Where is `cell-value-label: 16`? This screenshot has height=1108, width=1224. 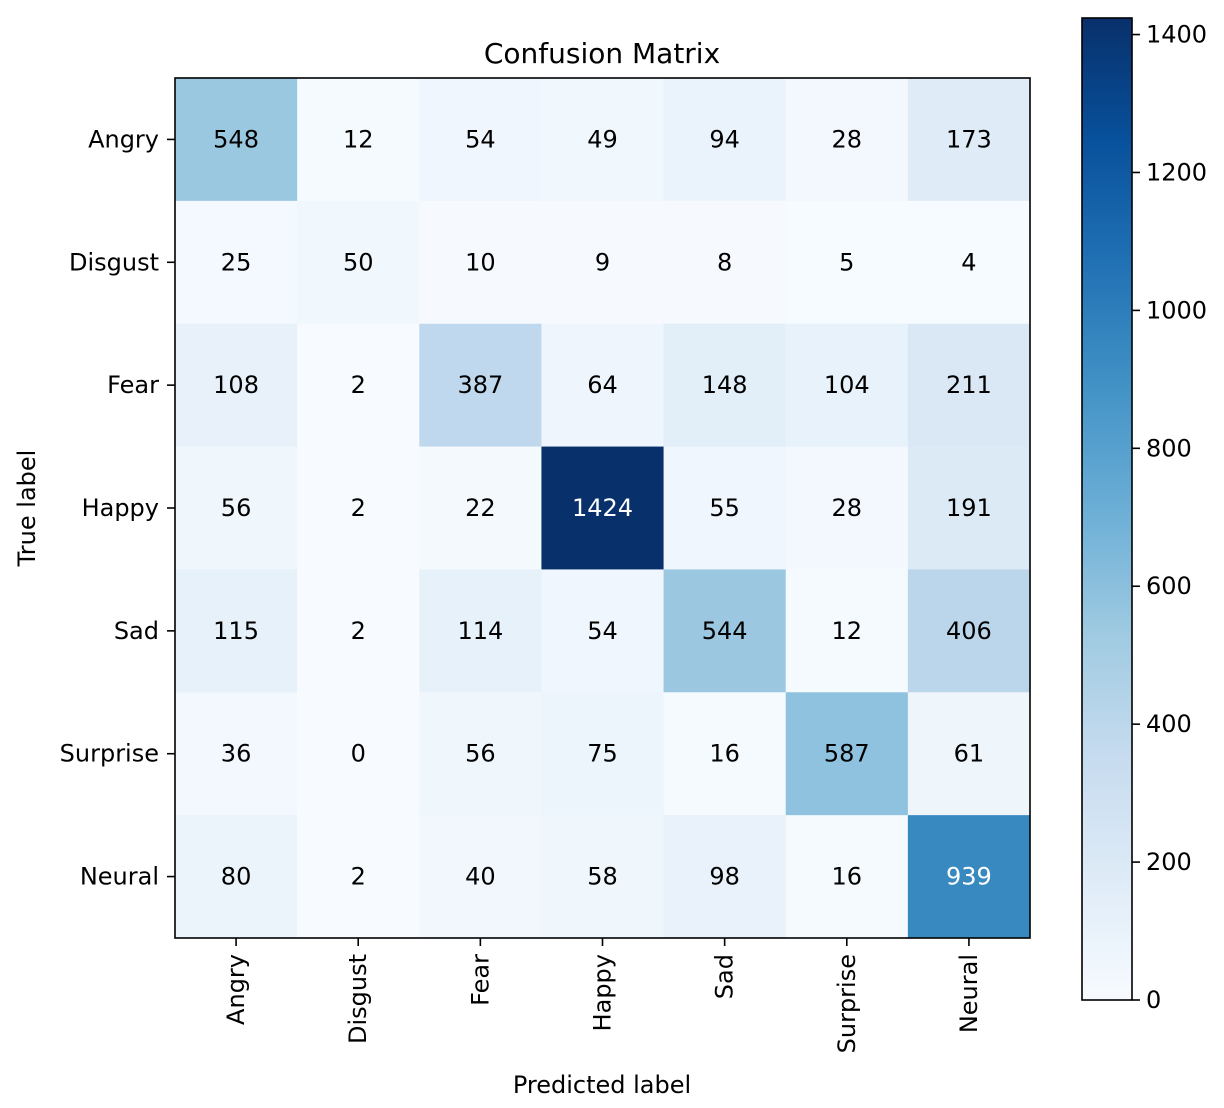 cell-value-label: 16 is located at coordinates (847, 877).